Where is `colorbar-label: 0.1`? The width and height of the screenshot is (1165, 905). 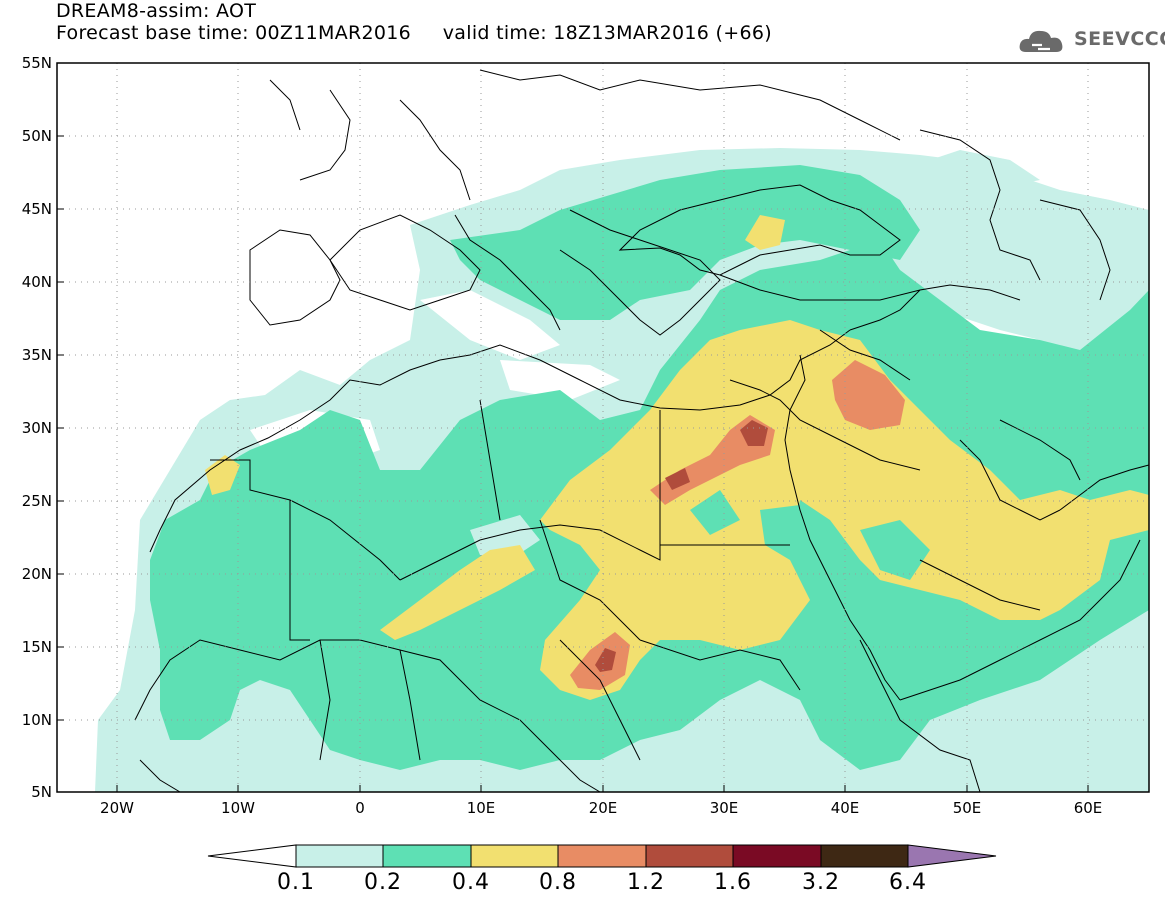
colorbar-label: 0.1 is located at coordinates (296, 882).